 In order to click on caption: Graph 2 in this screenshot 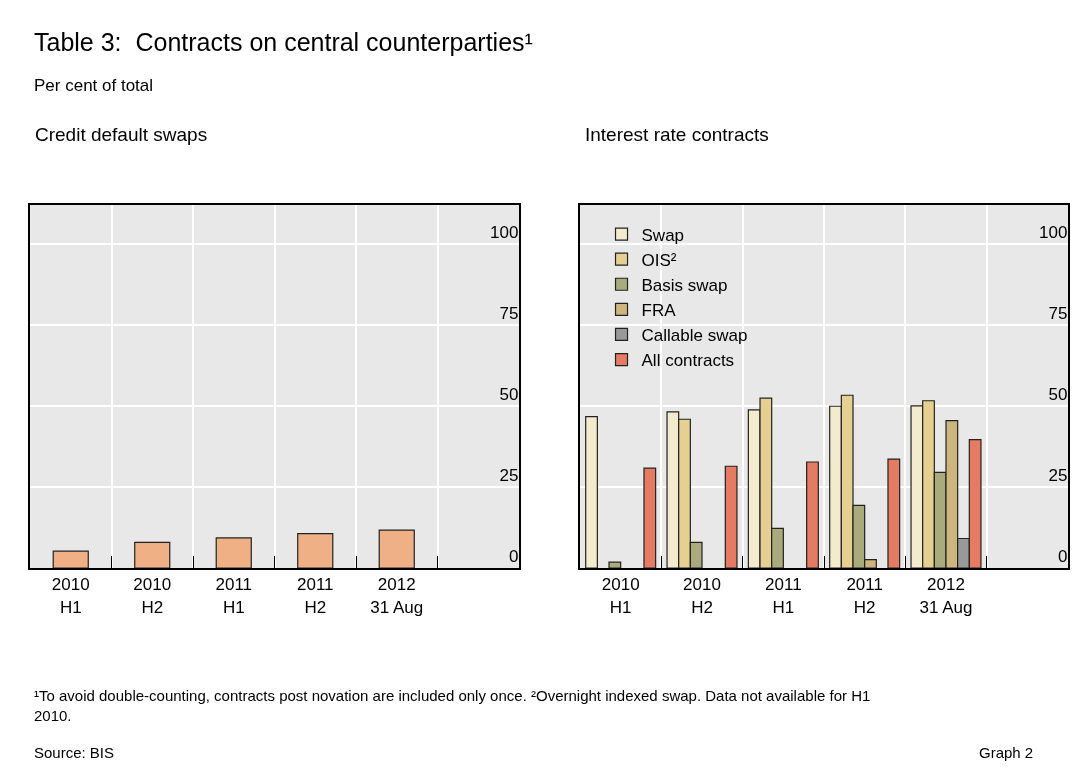, I will do `click(1006, 752)`.